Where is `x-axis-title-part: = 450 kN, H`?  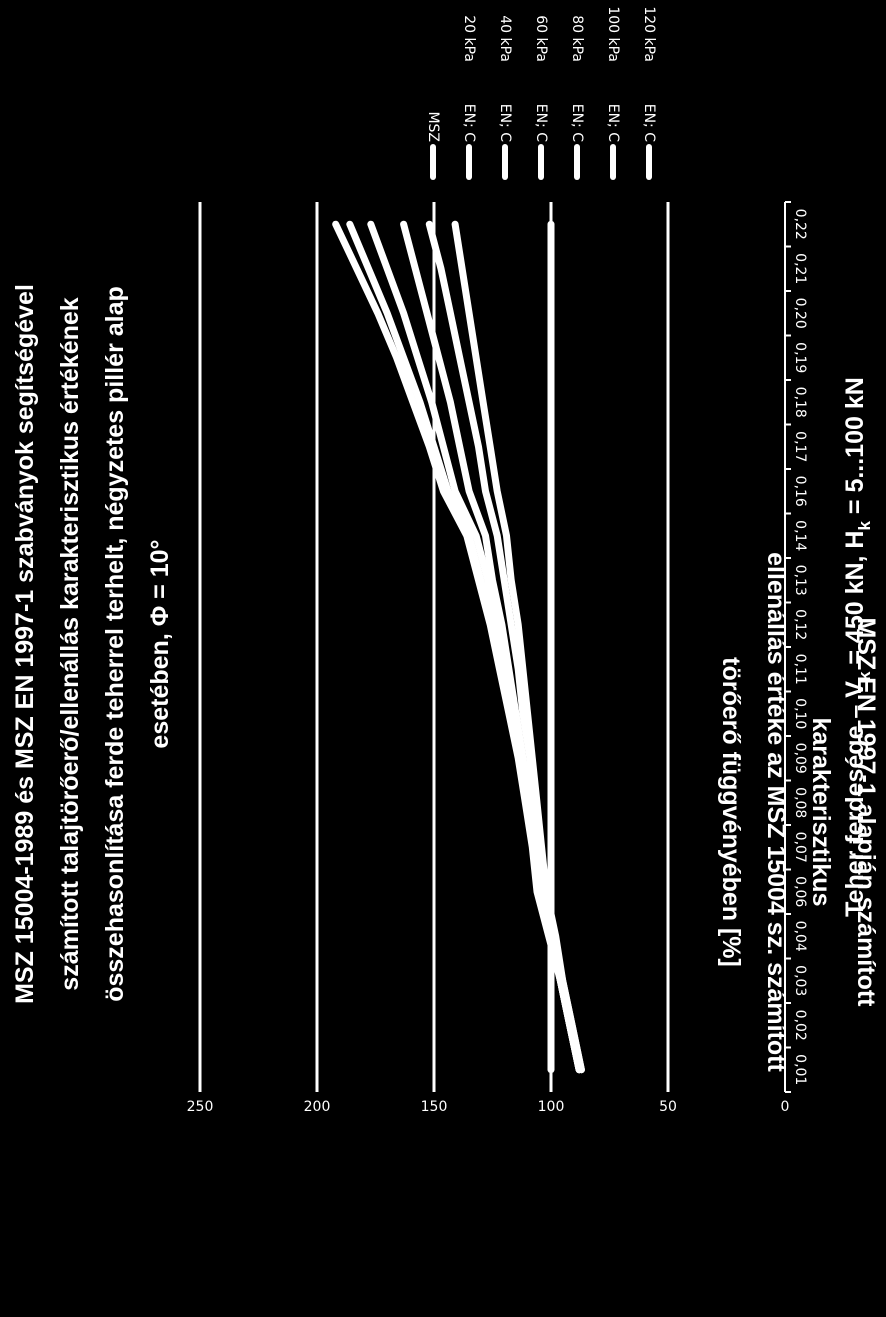
x-axis-title-part: = 450 kN, H is located at coordinates (855, 601).